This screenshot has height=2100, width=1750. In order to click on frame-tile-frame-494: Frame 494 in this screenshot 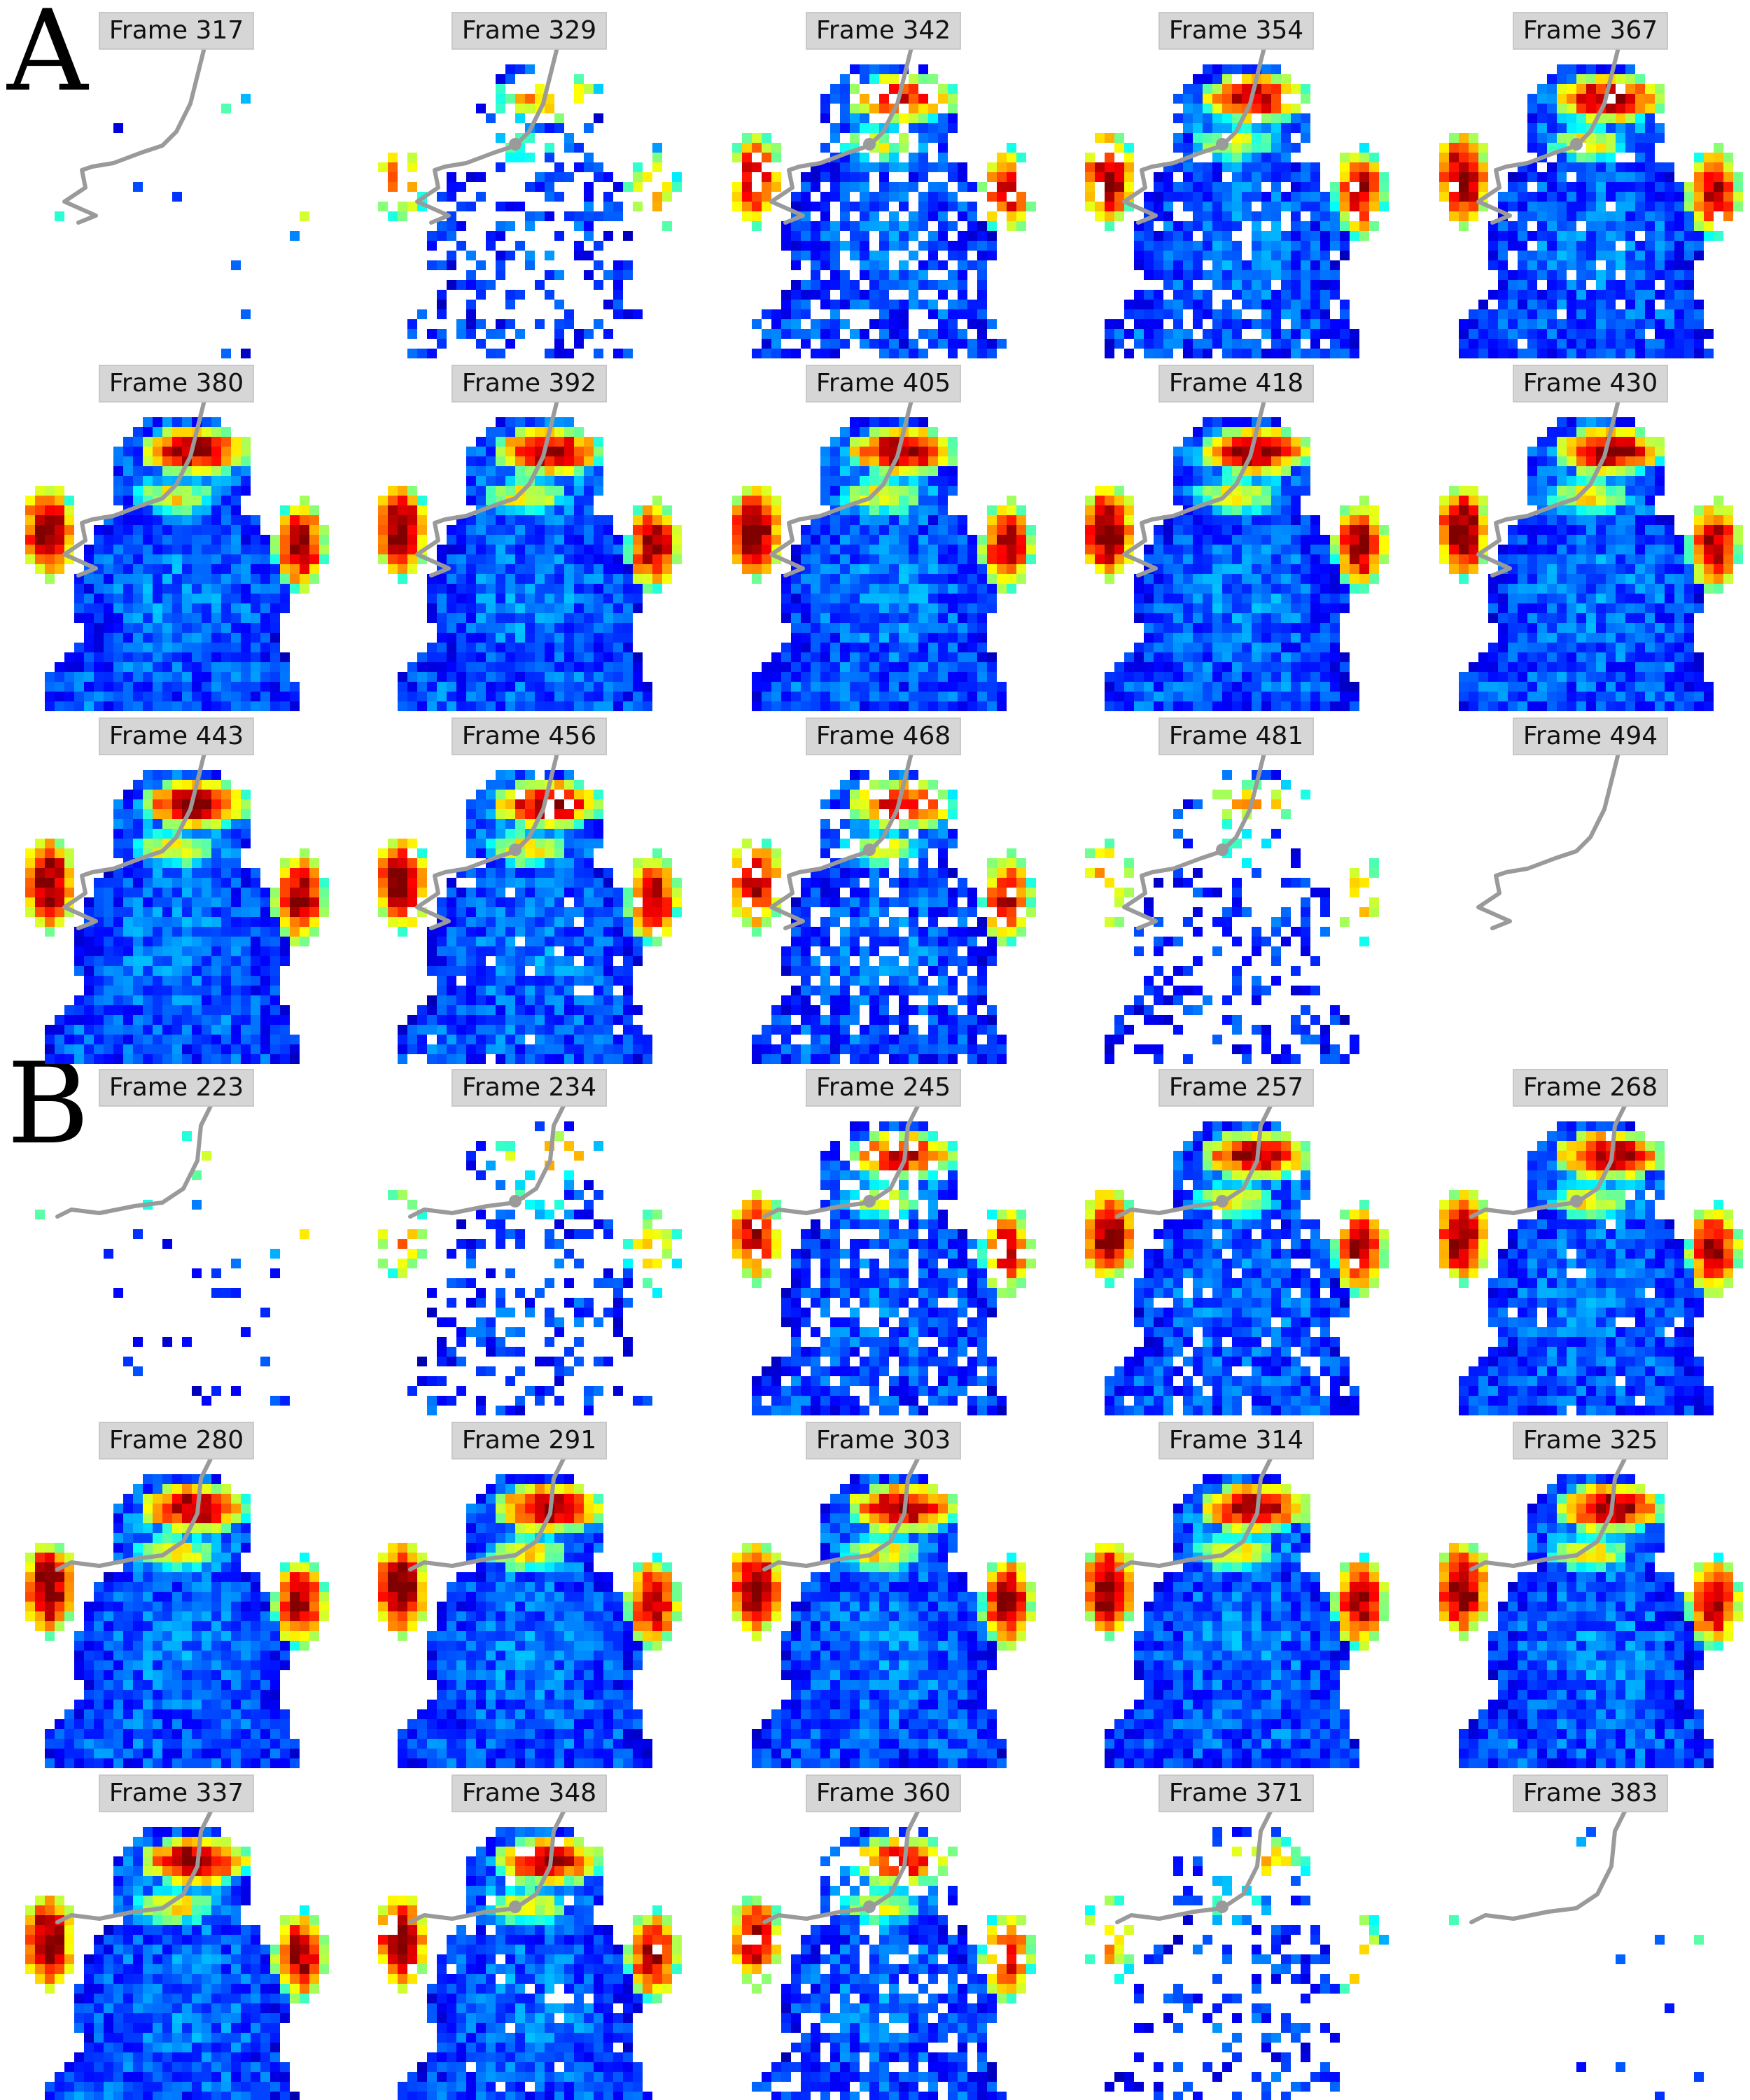, I will do `click(1572, 824)`.